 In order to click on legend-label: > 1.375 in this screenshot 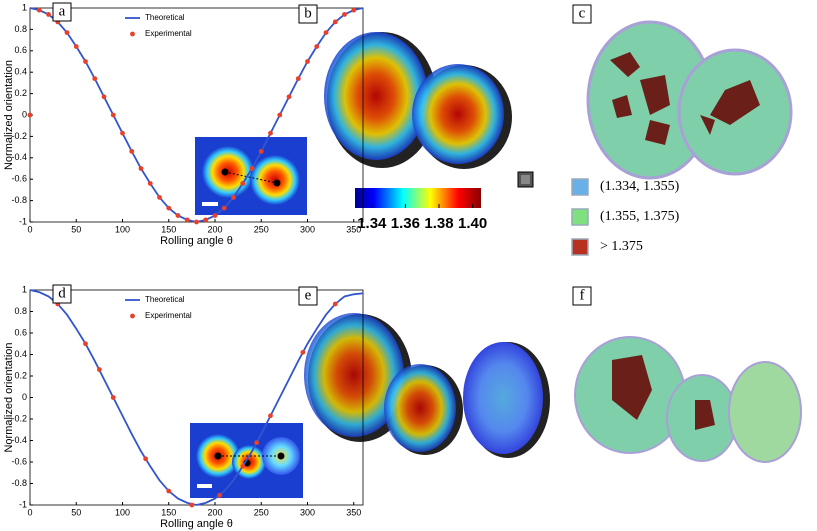, I will do `click(621, 246)`.